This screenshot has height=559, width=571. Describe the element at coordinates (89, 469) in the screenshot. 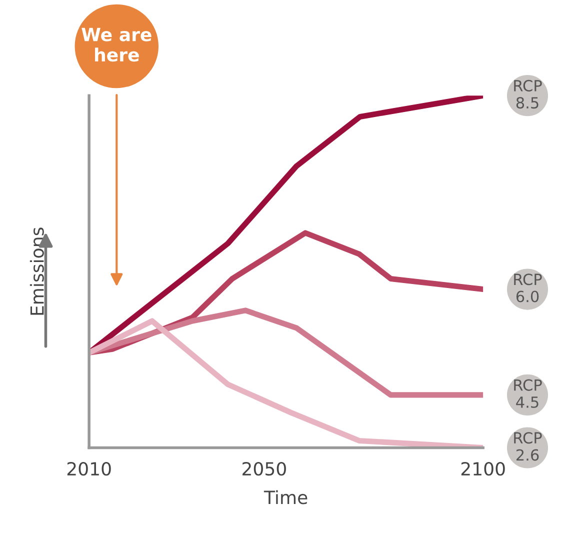

I see `x-tick-label: 2010` at that location.